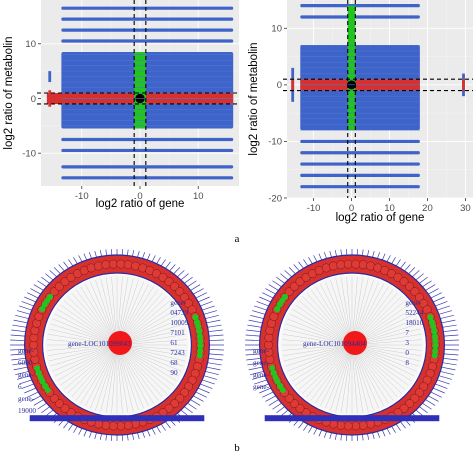 The width and height of the screenshot is (474, 452). I want to click on node-label: 7101, so click(177, 333).